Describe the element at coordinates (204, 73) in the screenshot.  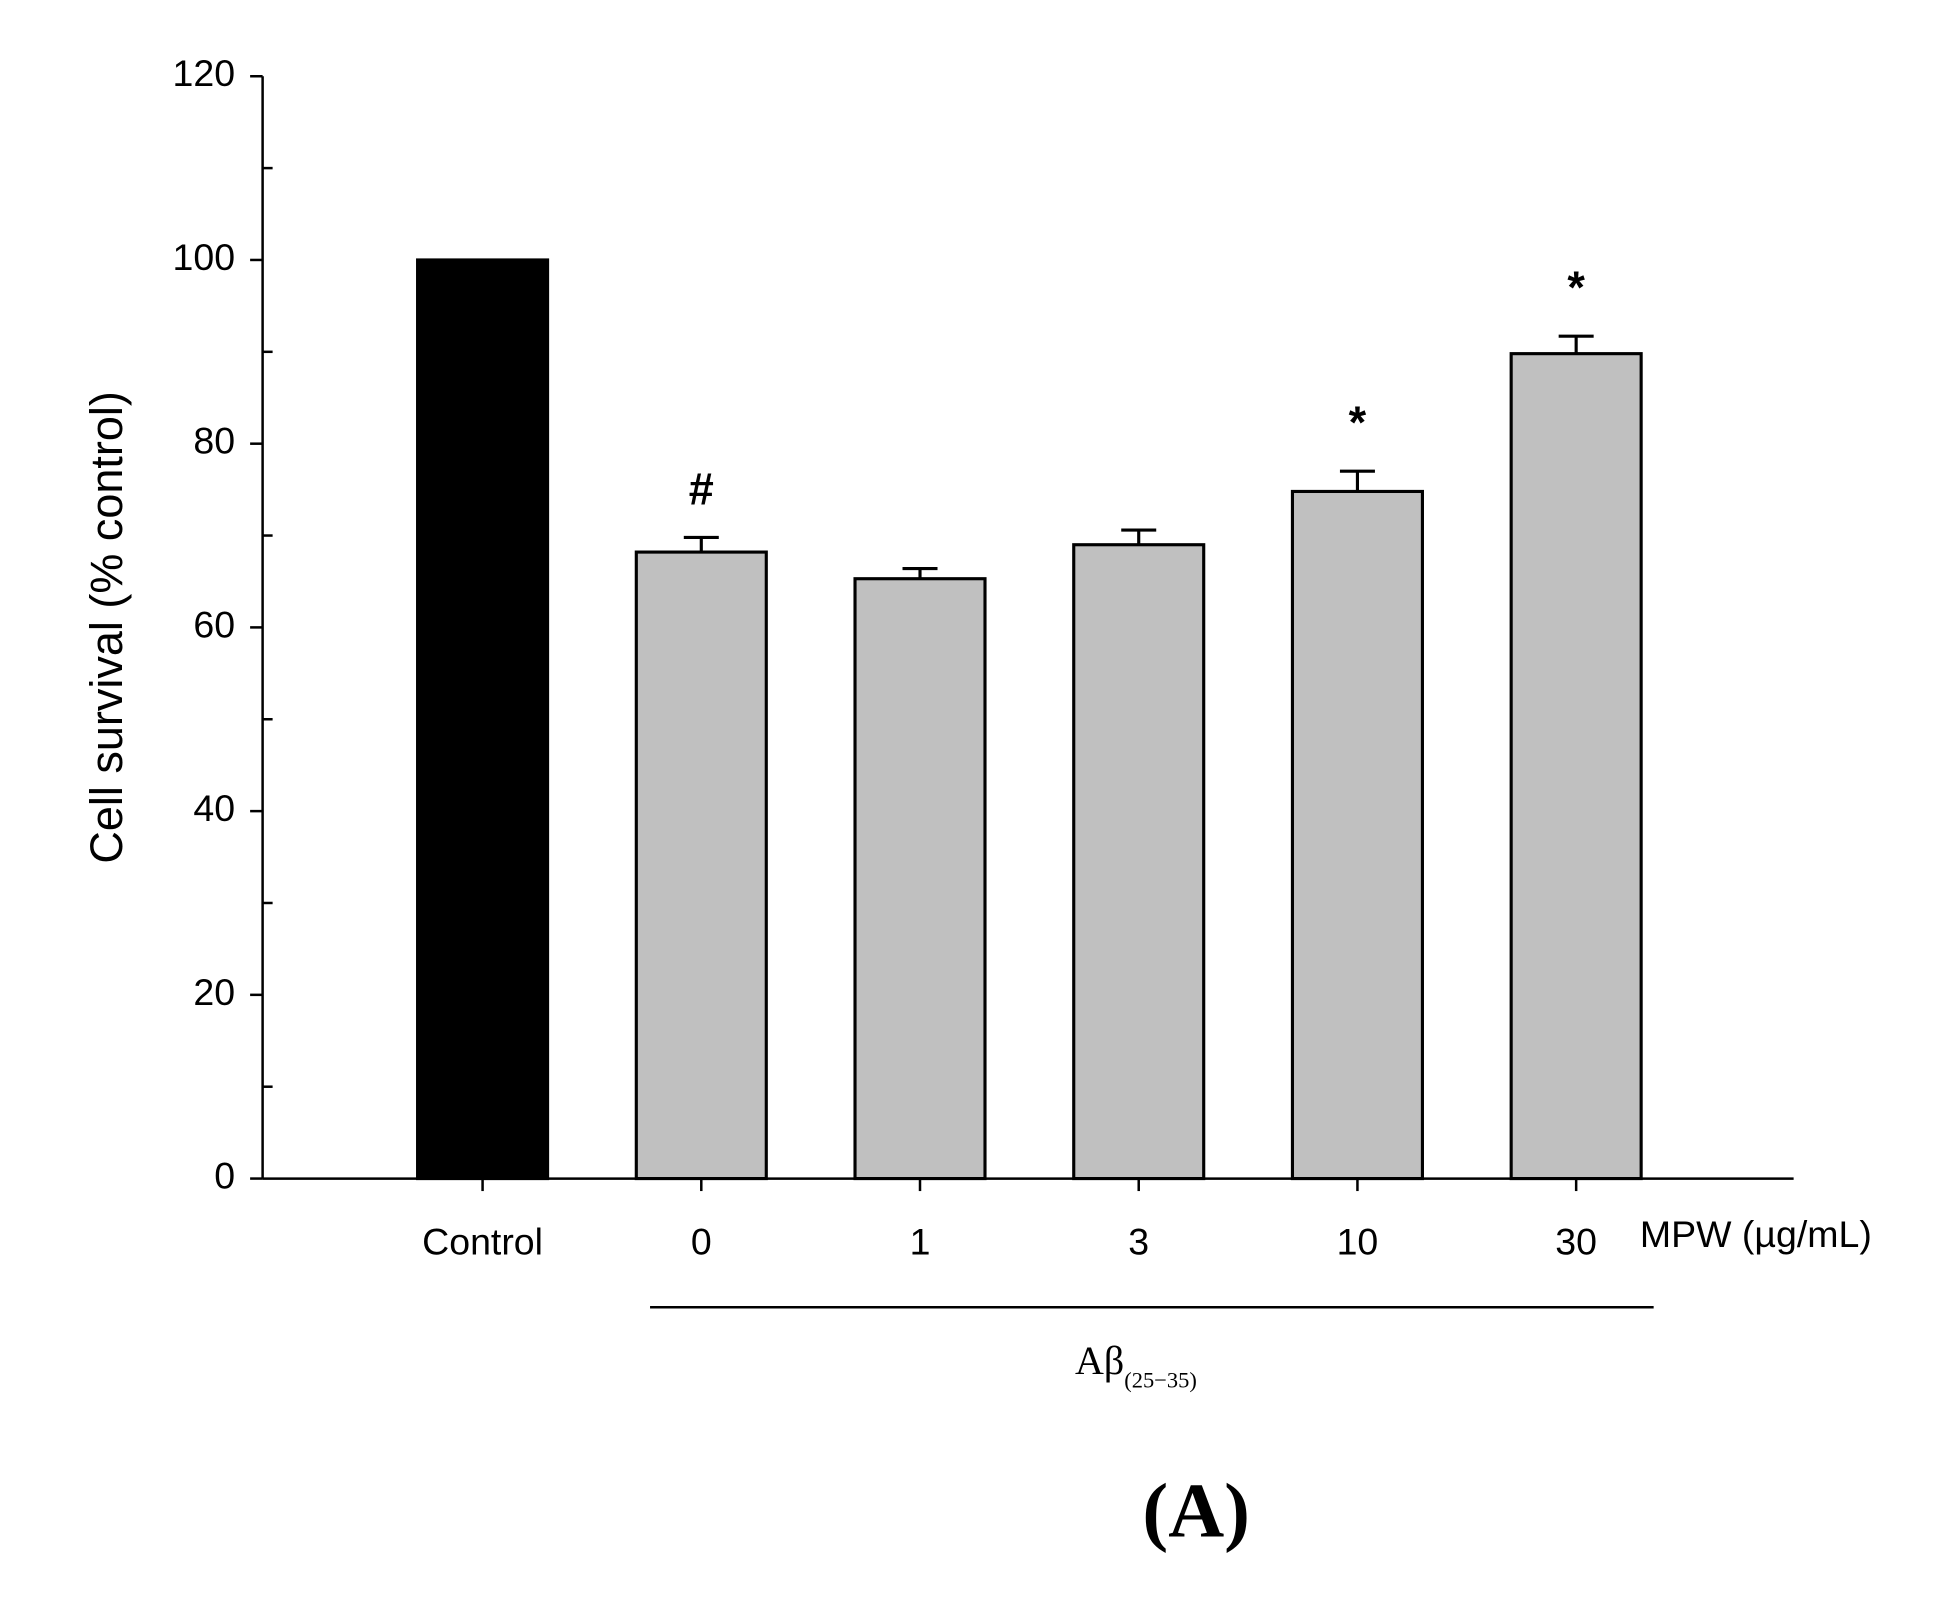
I see `y-tick-label: 120` at that location.